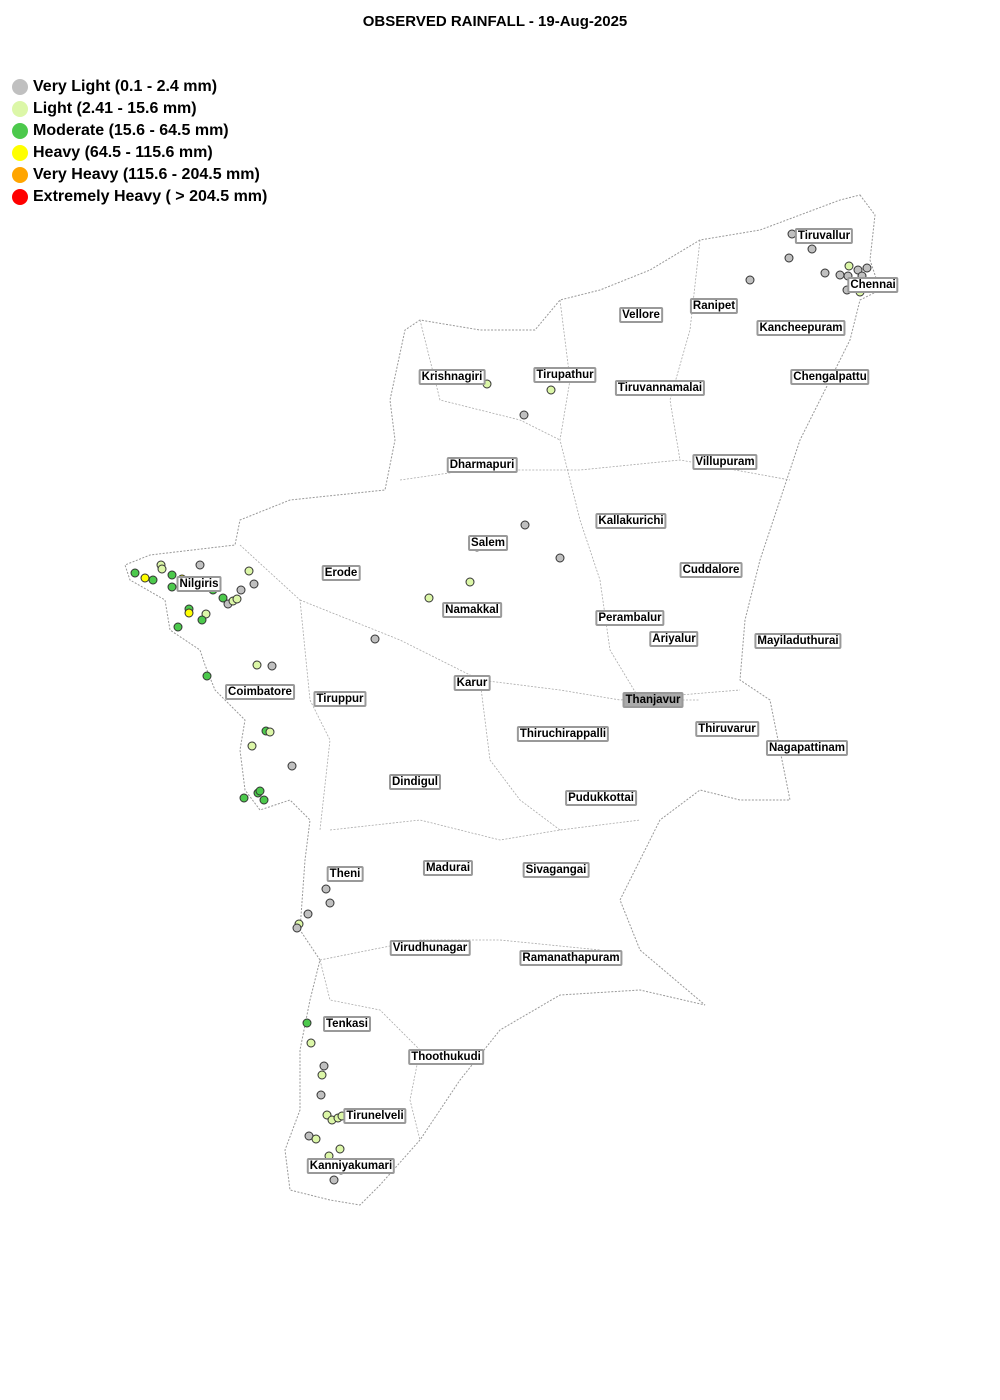  What do you see at coordinates (347, 1024) in the screenshot?
I see `district-label-tenkasi: Tenkasi` at bounding box center [347, 1024].